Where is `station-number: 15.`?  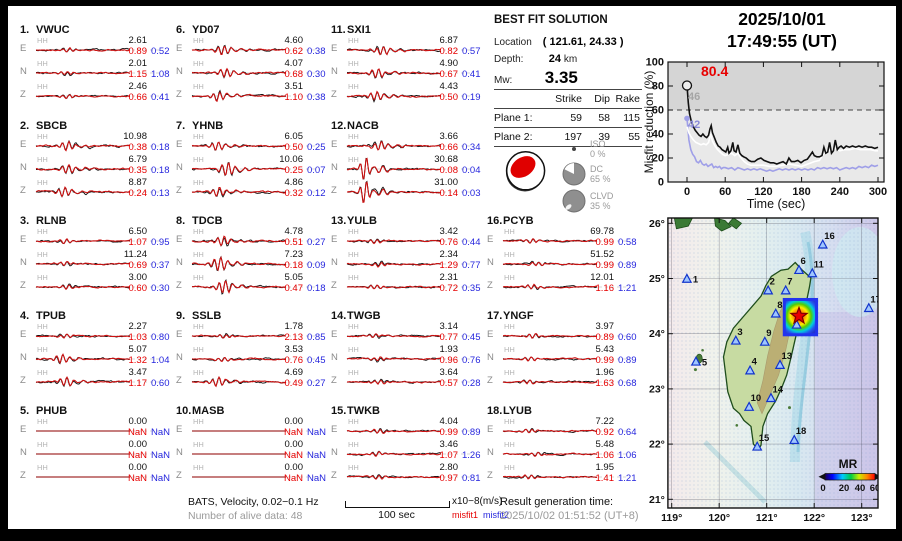
station-number: 15. is located at coordinates (339, 411).